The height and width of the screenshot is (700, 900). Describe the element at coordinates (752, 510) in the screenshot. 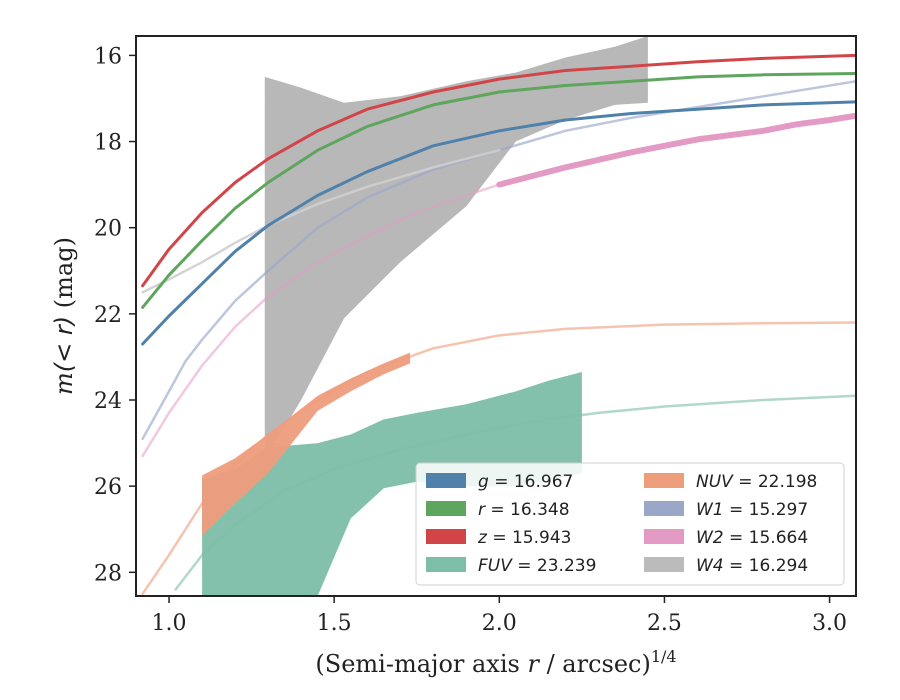

I see `legend-label-w1: W1 = 15.297` at that location.